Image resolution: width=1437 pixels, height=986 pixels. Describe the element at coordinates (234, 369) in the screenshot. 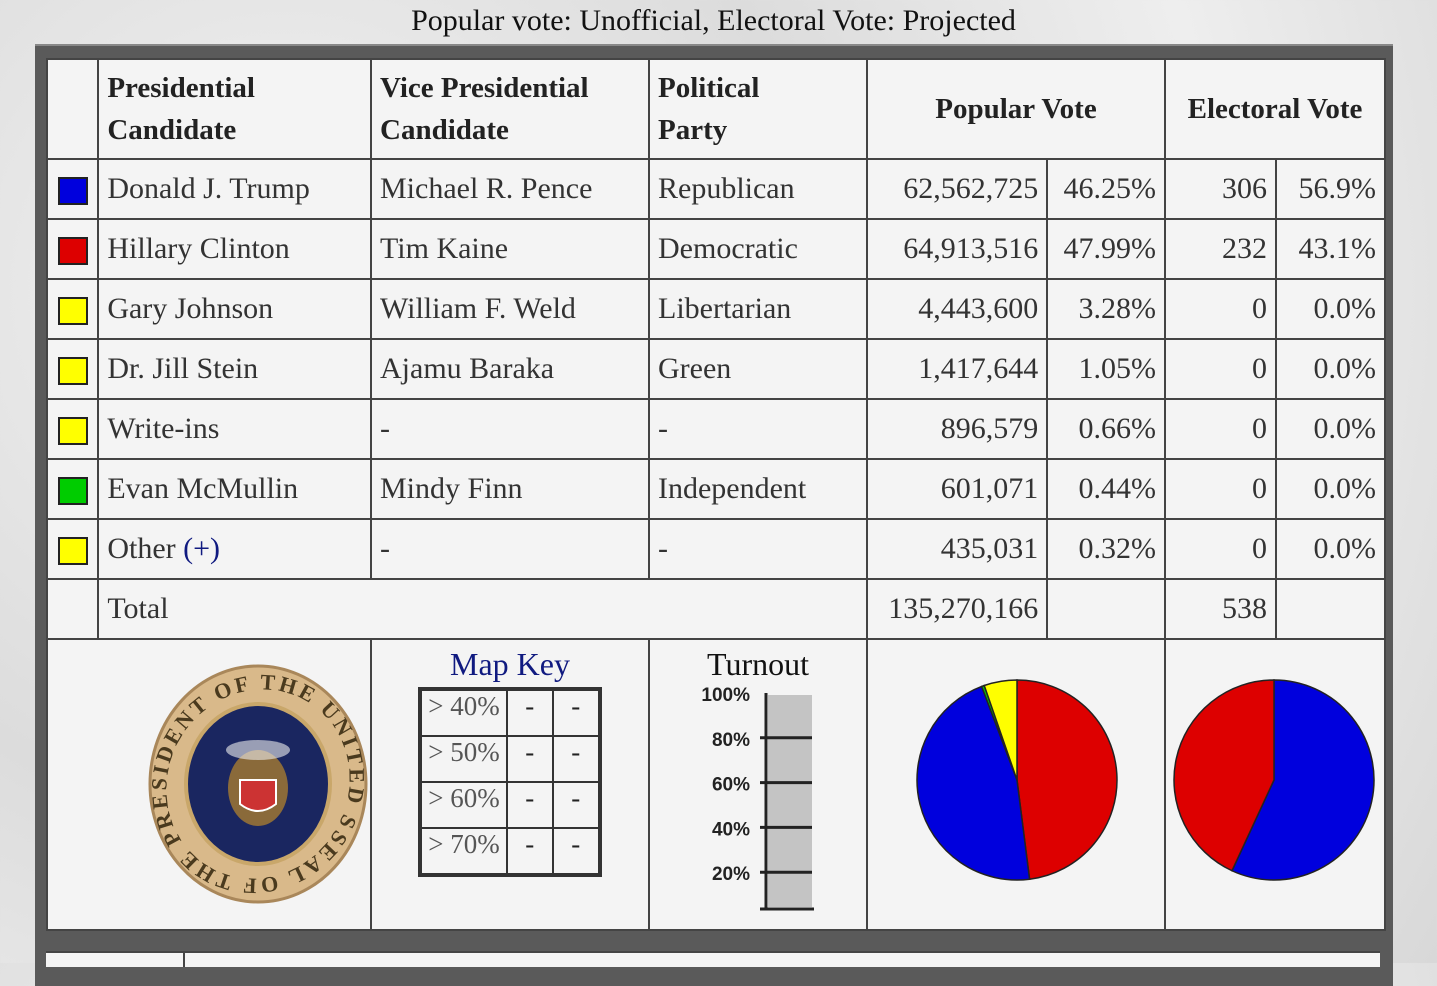

I see `president-name: Dr. Jill Stein` at that location.